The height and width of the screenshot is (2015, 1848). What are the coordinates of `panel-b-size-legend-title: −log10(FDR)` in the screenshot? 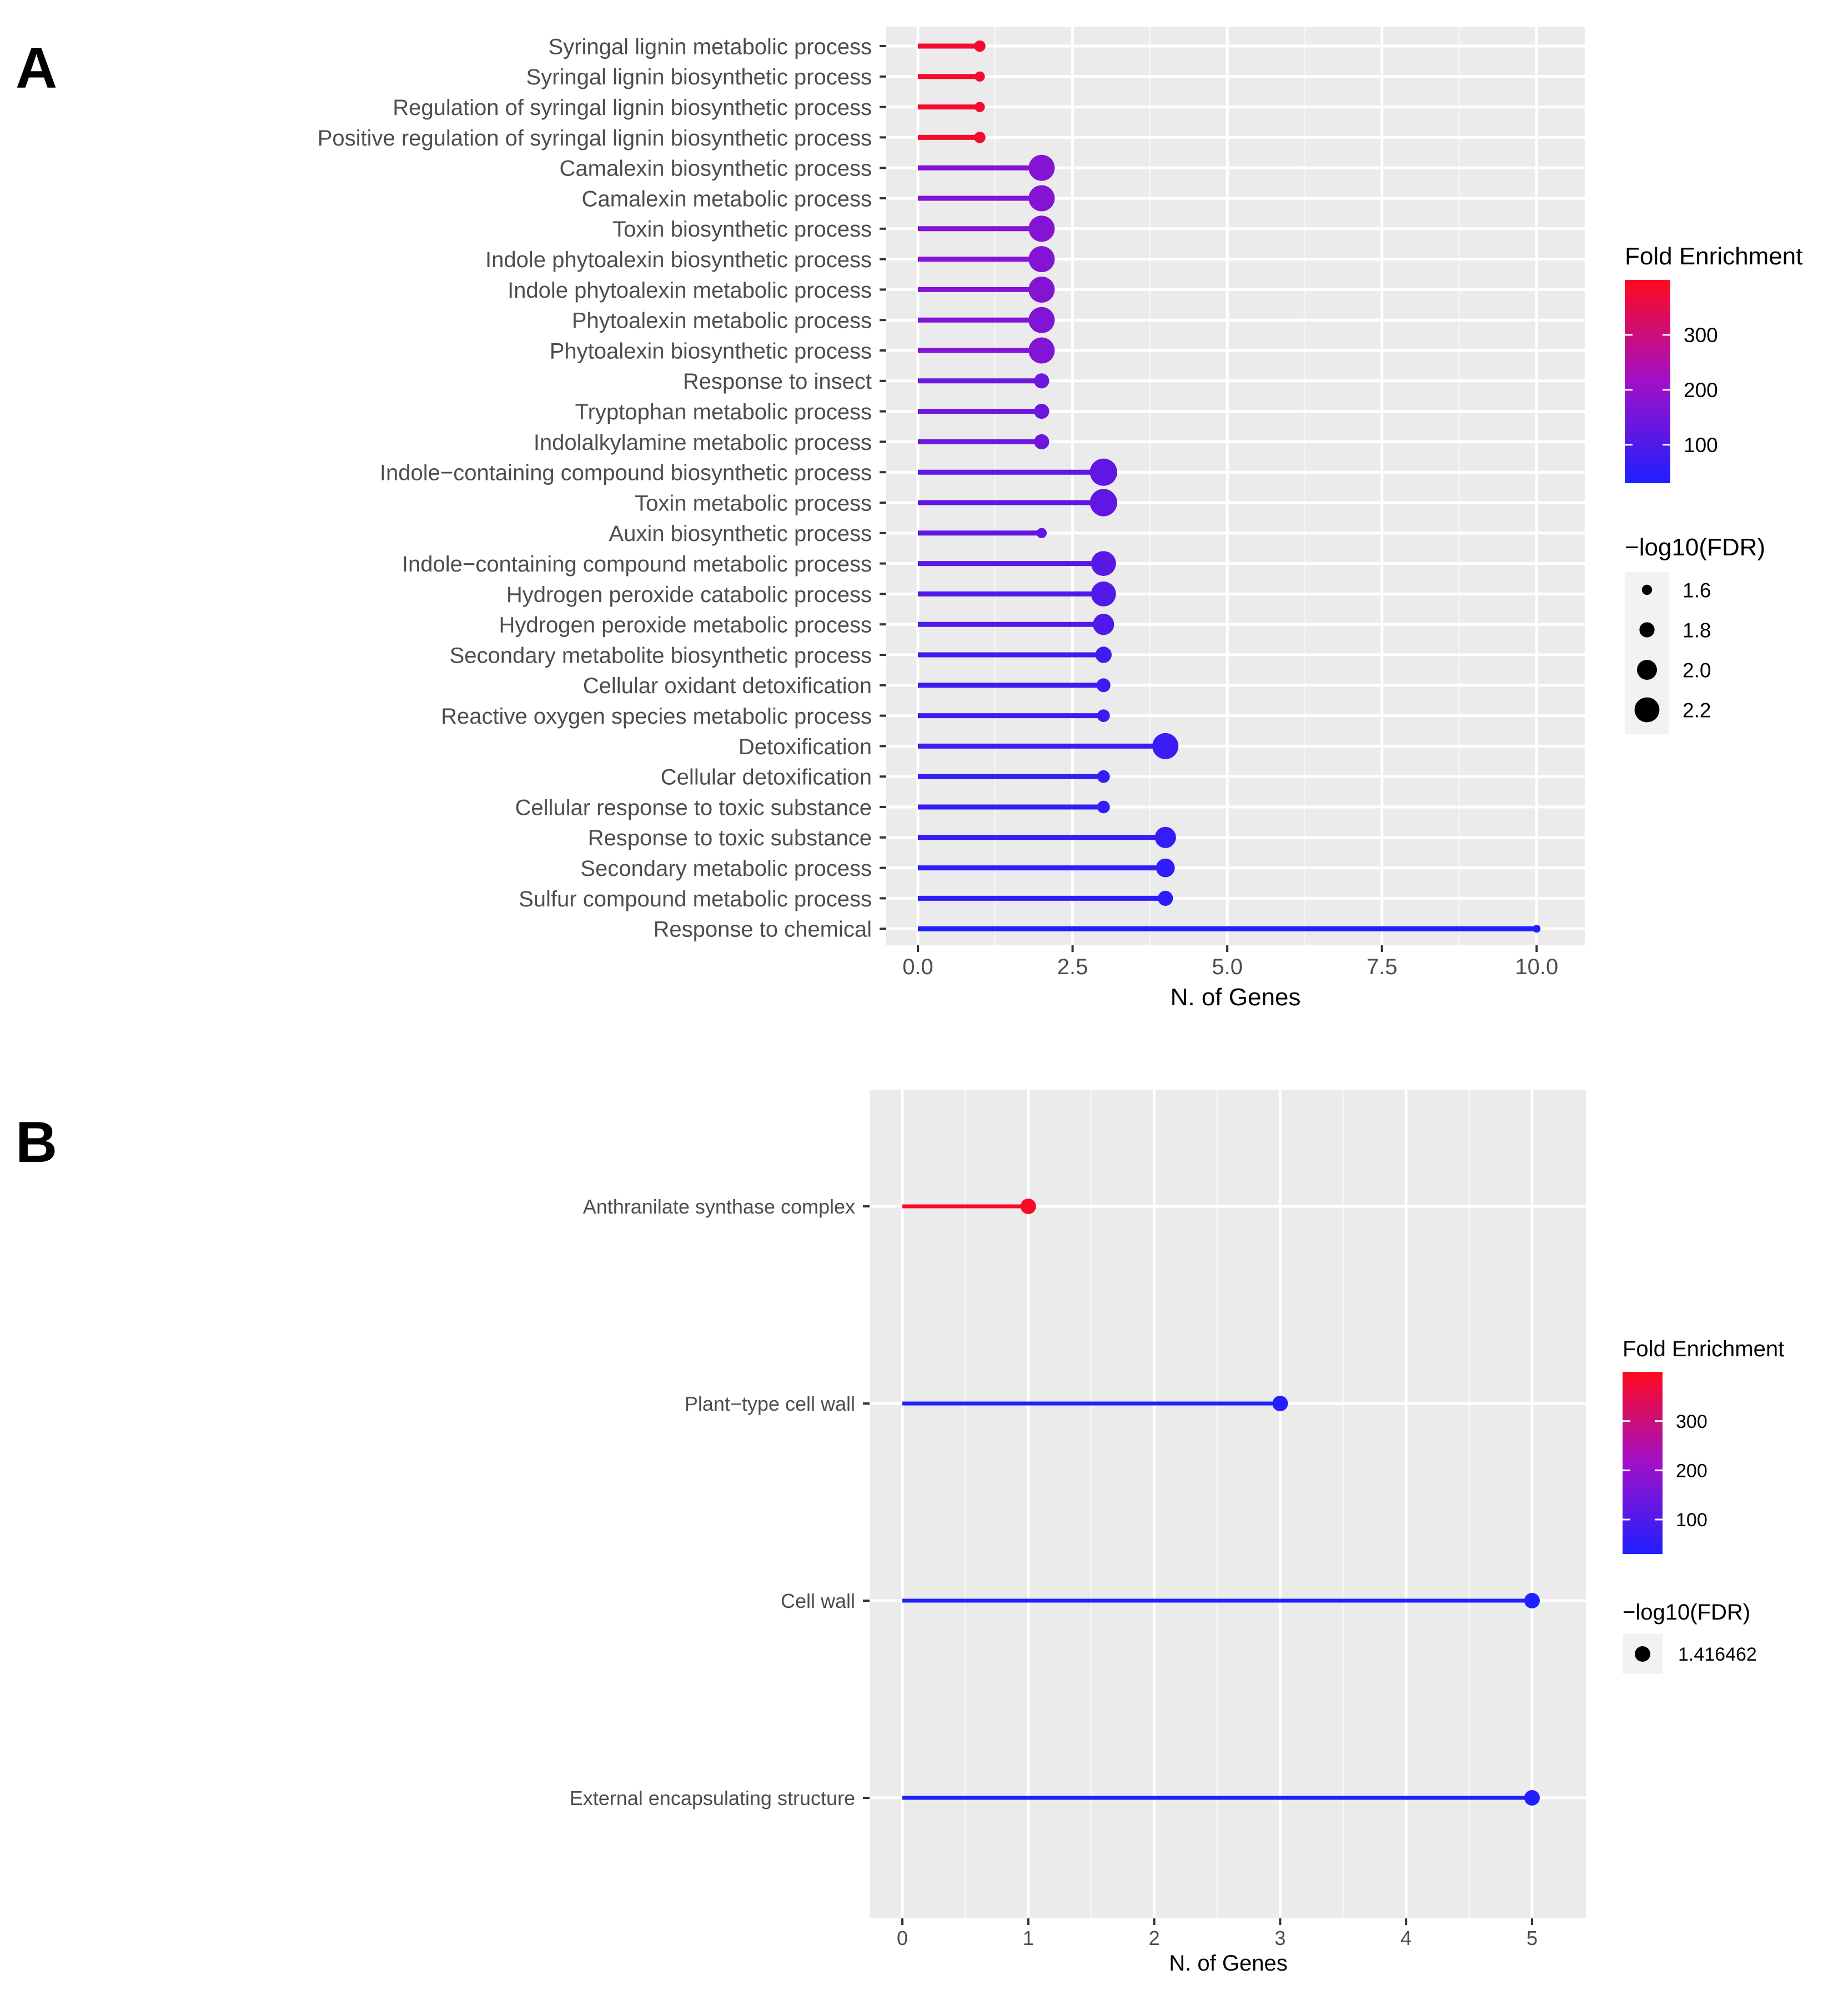 It's located at (1686, 1613).